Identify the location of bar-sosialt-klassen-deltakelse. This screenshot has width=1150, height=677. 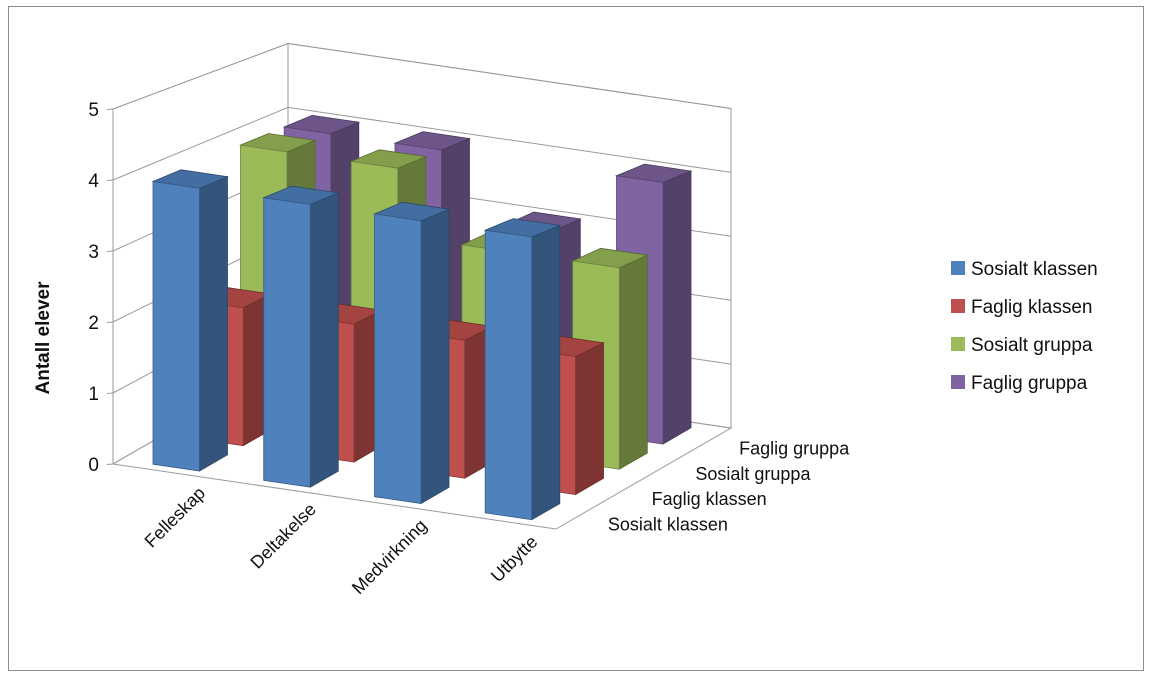
(301, 336).